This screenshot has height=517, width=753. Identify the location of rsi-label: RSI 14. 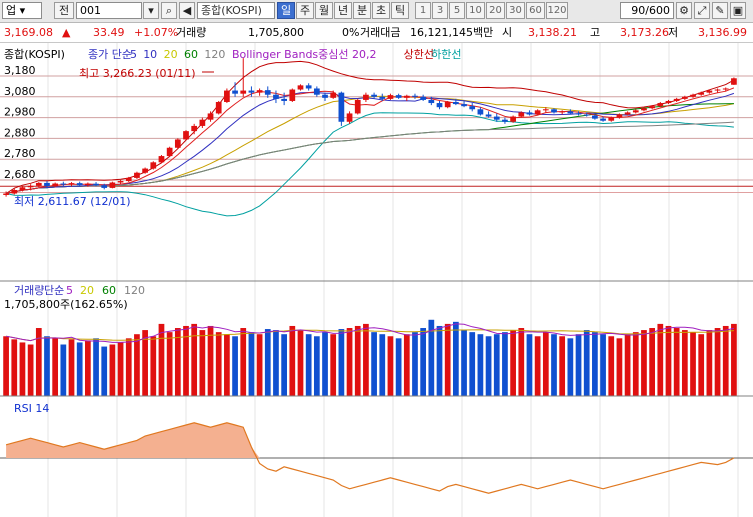
(31, 408).